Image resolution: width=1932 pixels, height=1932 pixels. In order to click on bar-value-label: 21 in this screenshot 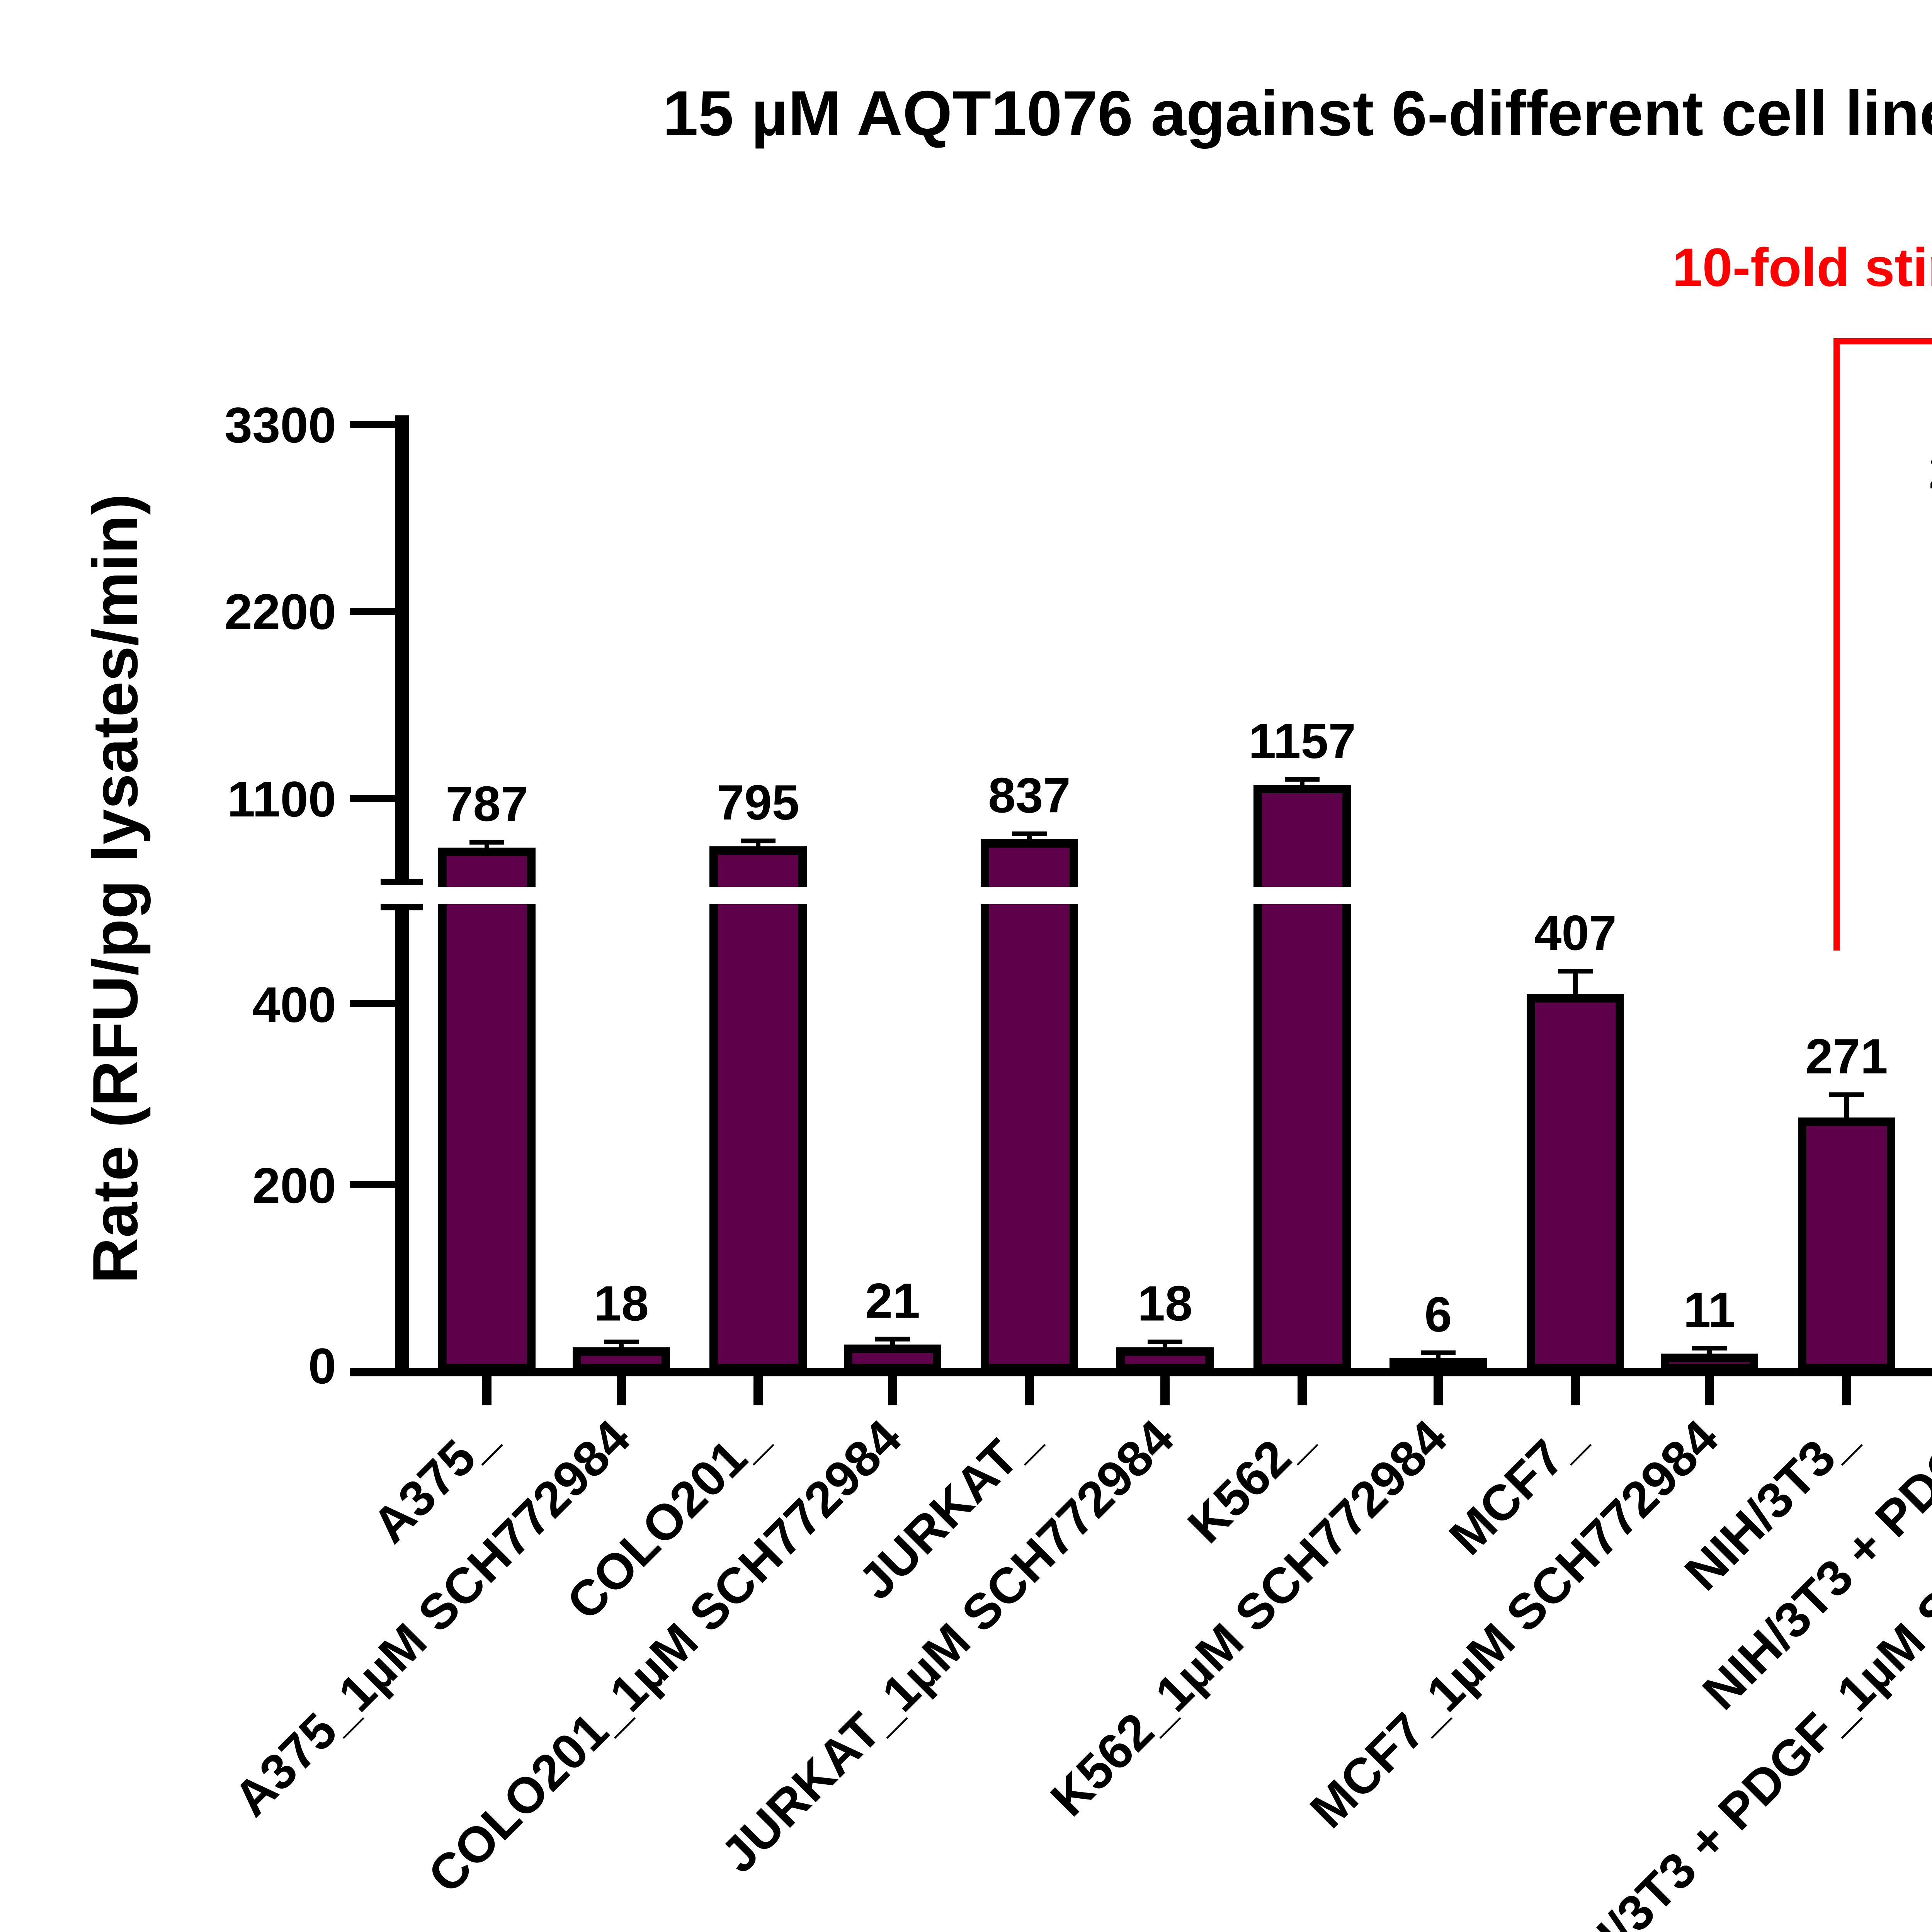, I will do `click(892, 1301)`.